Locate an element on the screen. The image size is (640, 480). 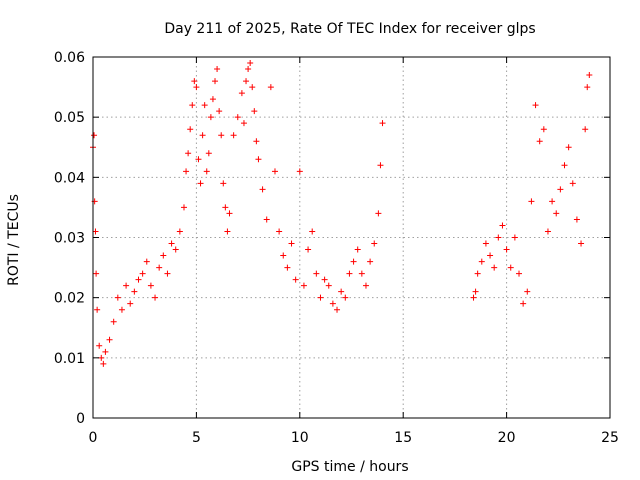
x-tick-labels: 0 5 10 15 20 25 is located at coordinates (354, 438).